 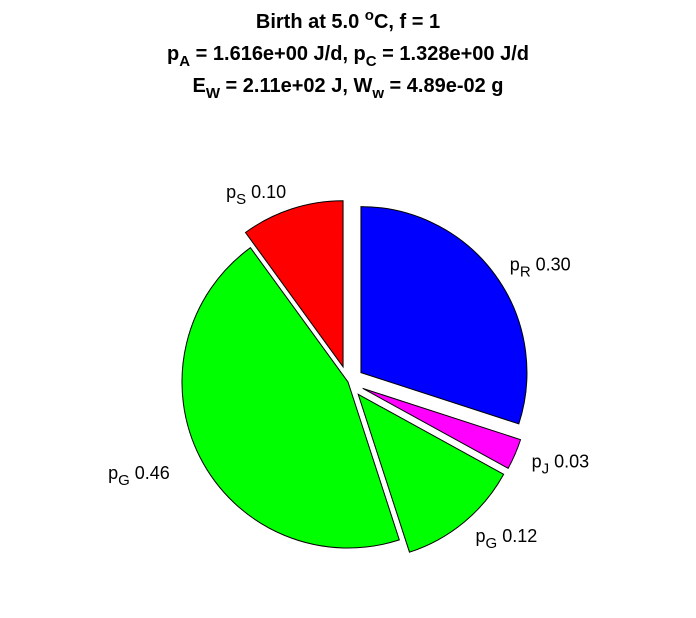 I want to click on pie-slice-pR-0.30, so click(x=444, y=315).